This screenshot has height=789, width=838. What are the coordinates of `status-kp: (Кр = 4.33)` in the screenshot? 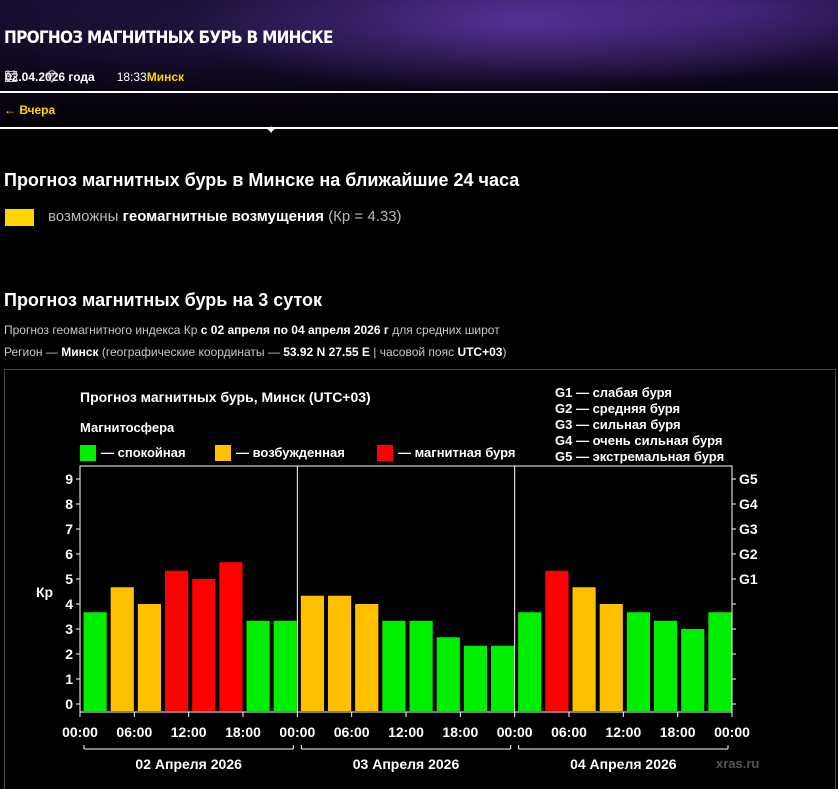 It's located at (365, 216).